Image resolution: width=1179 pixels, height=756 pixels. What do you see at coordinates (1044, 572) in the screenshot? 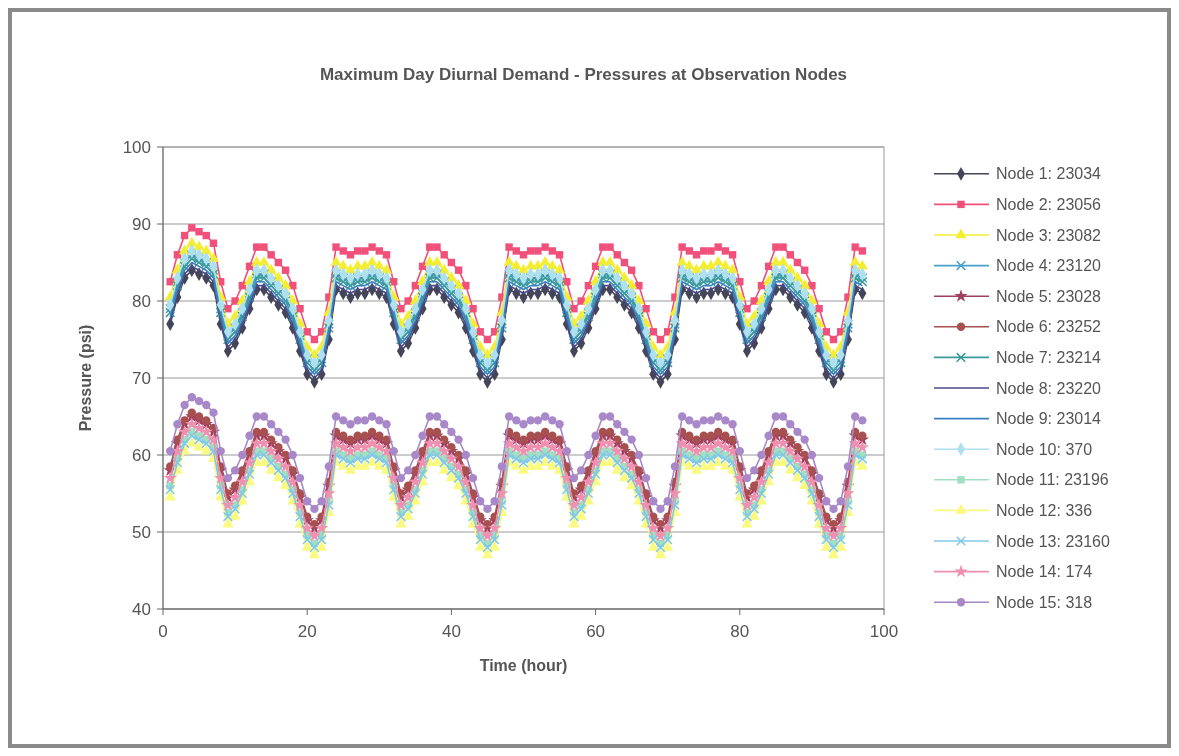
I see `legend-label: Node 14: 174` at bounding box center [1044, 572].